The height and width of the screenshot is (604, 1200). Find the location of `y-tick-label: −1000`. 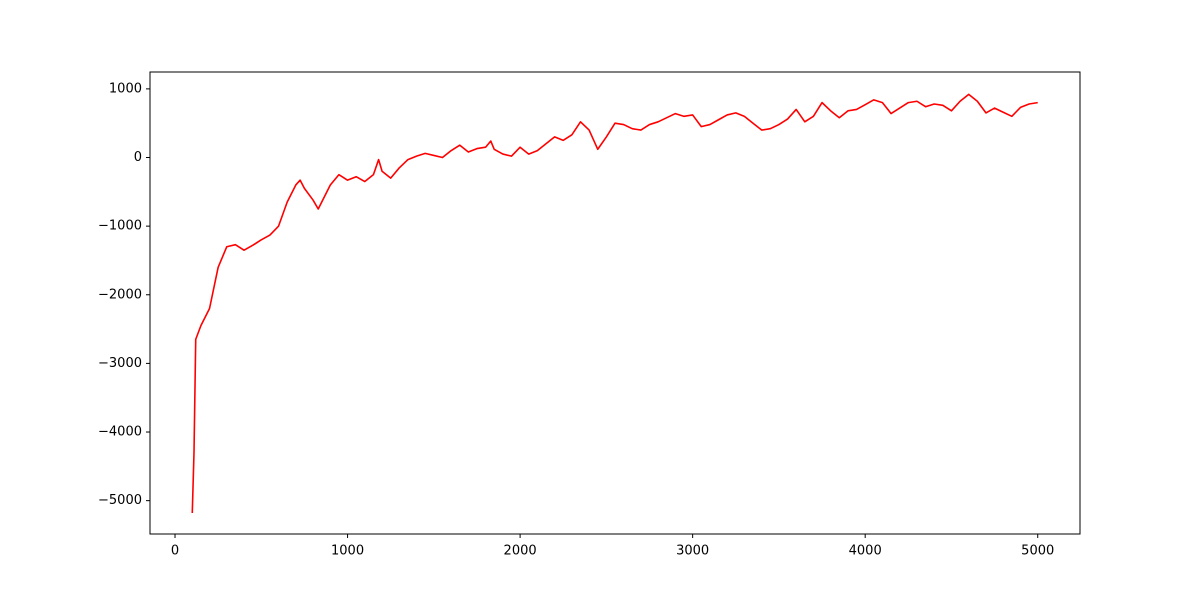

y-tick-label: −1000 is located at coordinates (120, 226).